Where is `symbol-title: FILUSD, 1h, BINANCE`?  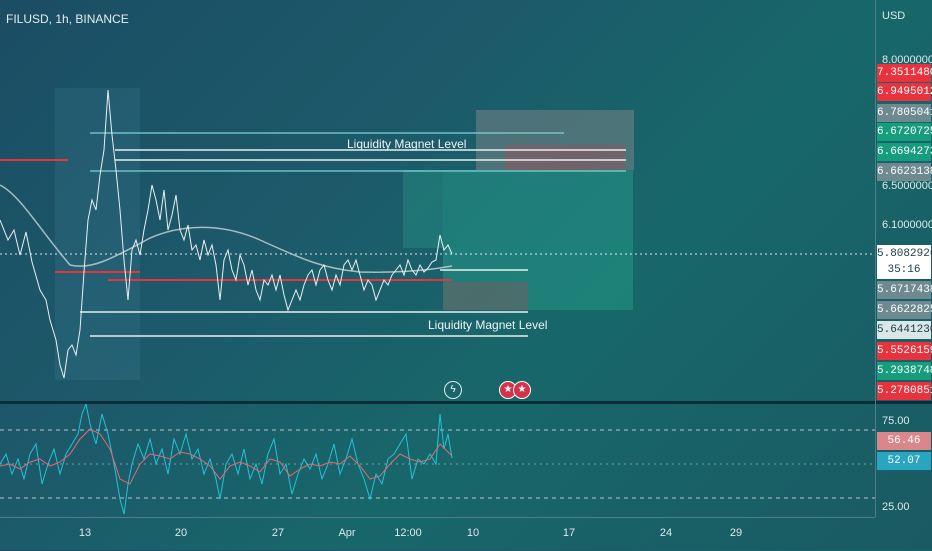 symbol-title: FILUSD, 1h, BINANCE is located at coordinates (67, 19).